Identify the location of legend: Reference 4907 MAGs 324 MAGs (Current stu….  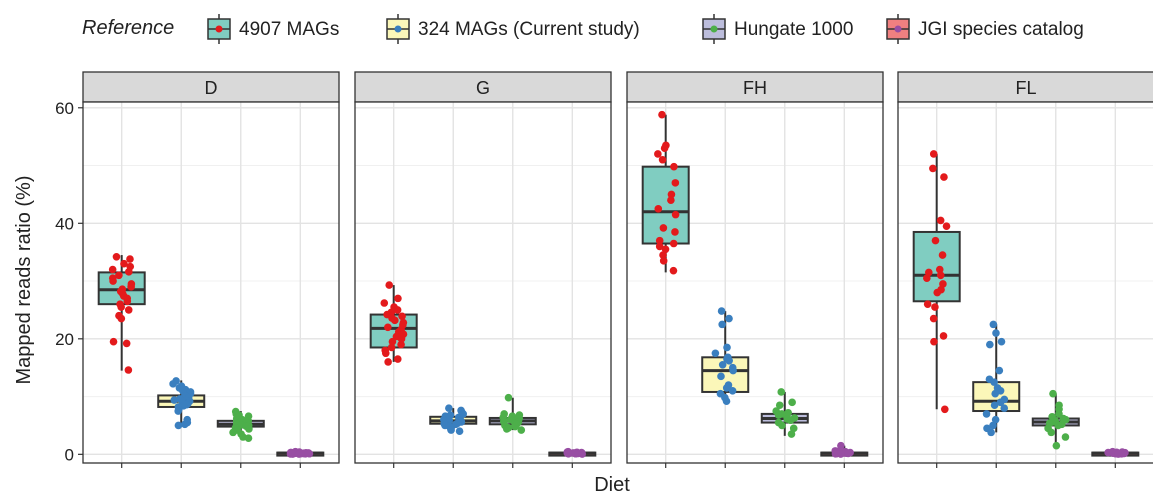
(583, 29).